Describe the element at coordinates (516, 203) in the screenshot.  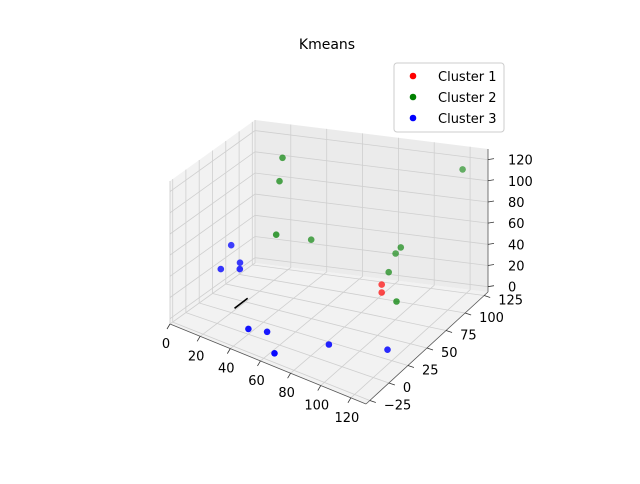
I see `z-tick-label: 80` at that location.